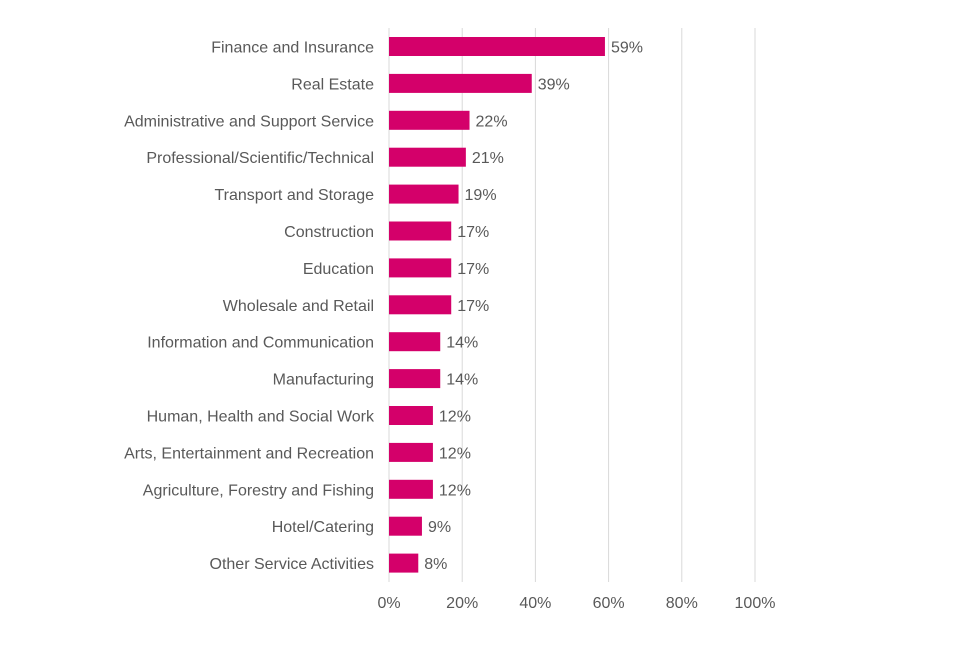  What do you see at coordinates (295, 195) in the screenshot?
I see `category-label: Transport and Storage` at bounding box center [295, 195].